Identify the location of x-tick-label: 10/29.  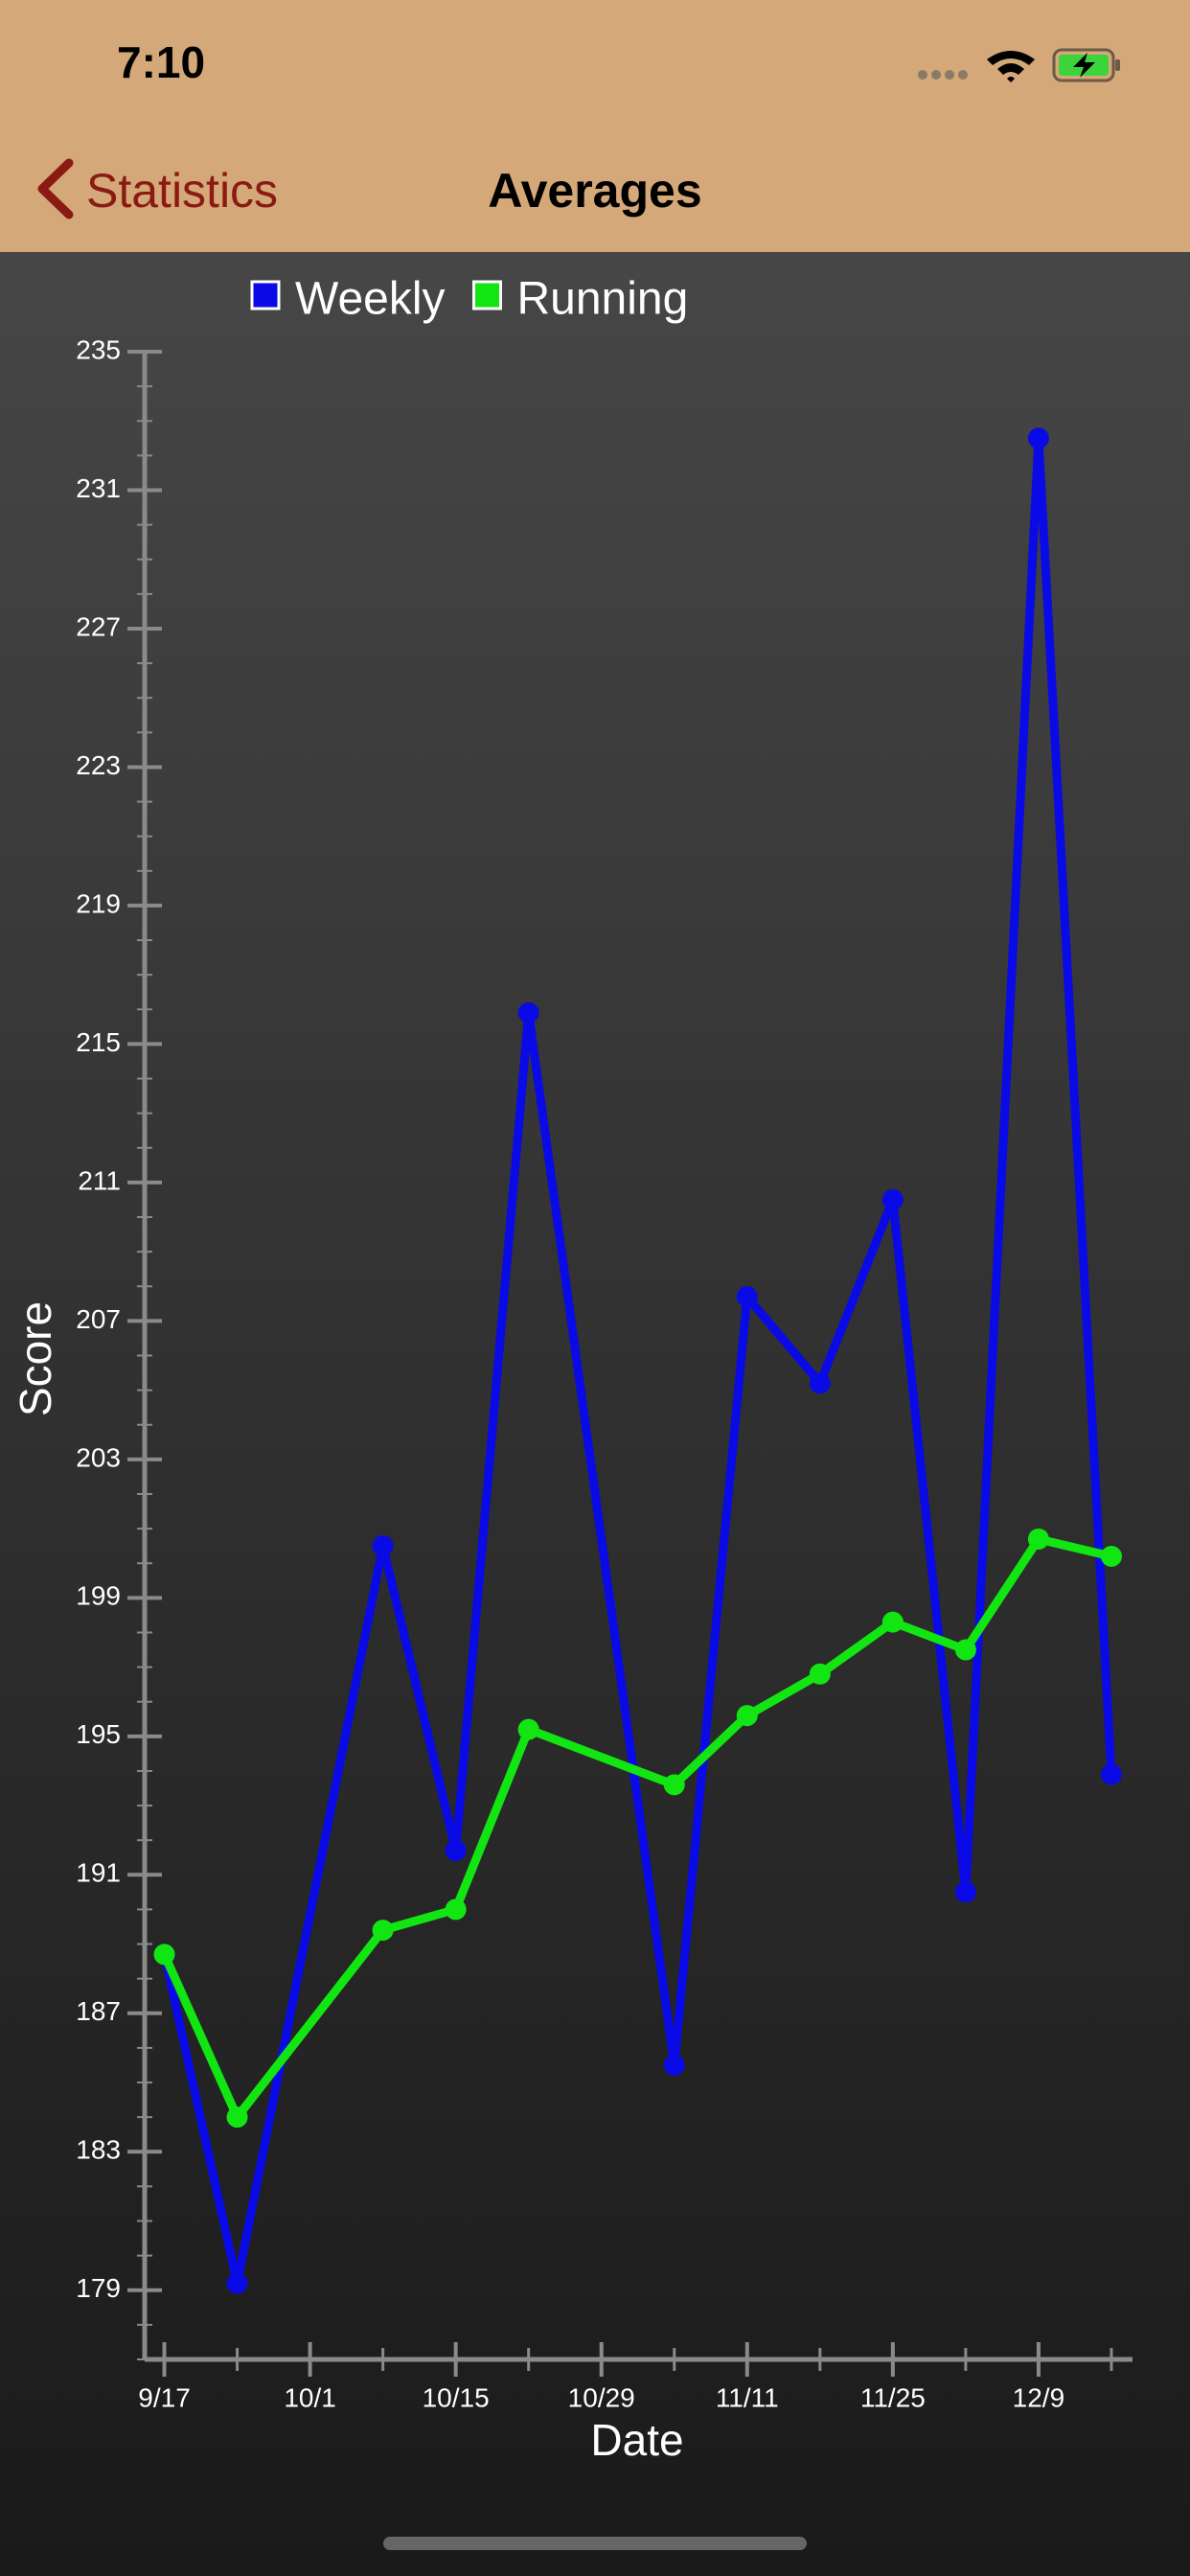
(602, 2397).